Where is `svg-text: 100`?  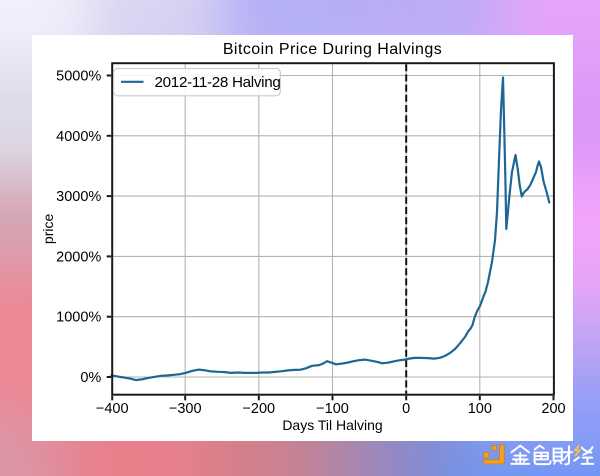
svg-text: 100 is located at coordinates (480, 409).